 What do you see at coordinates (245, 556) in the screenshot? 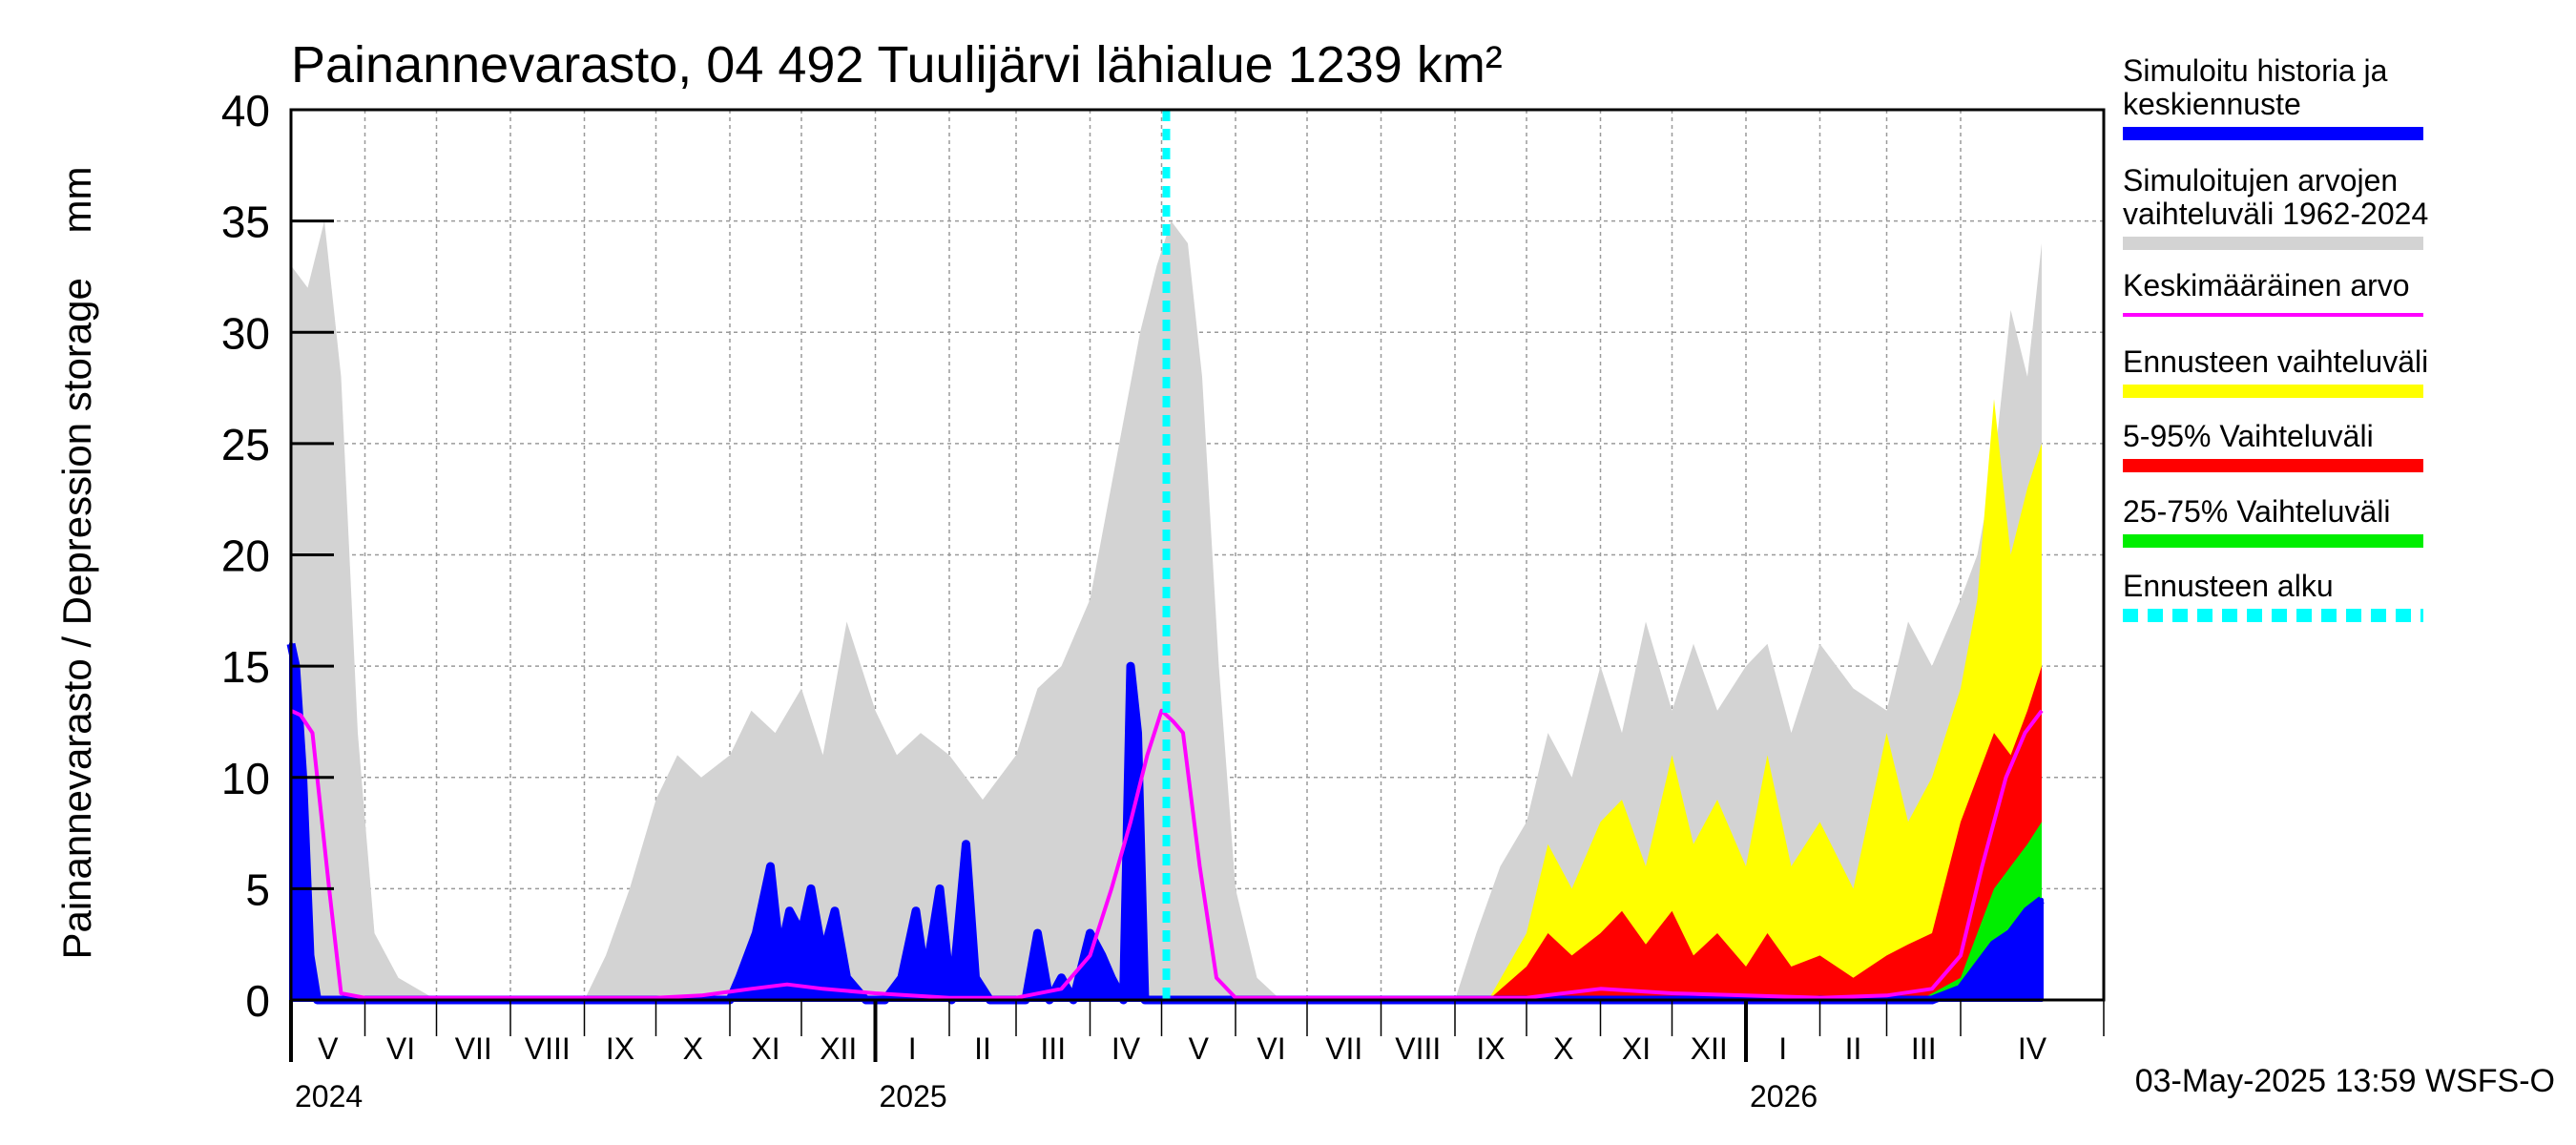
I see `y-tick-label: 20` at bounding box center [245, 556].